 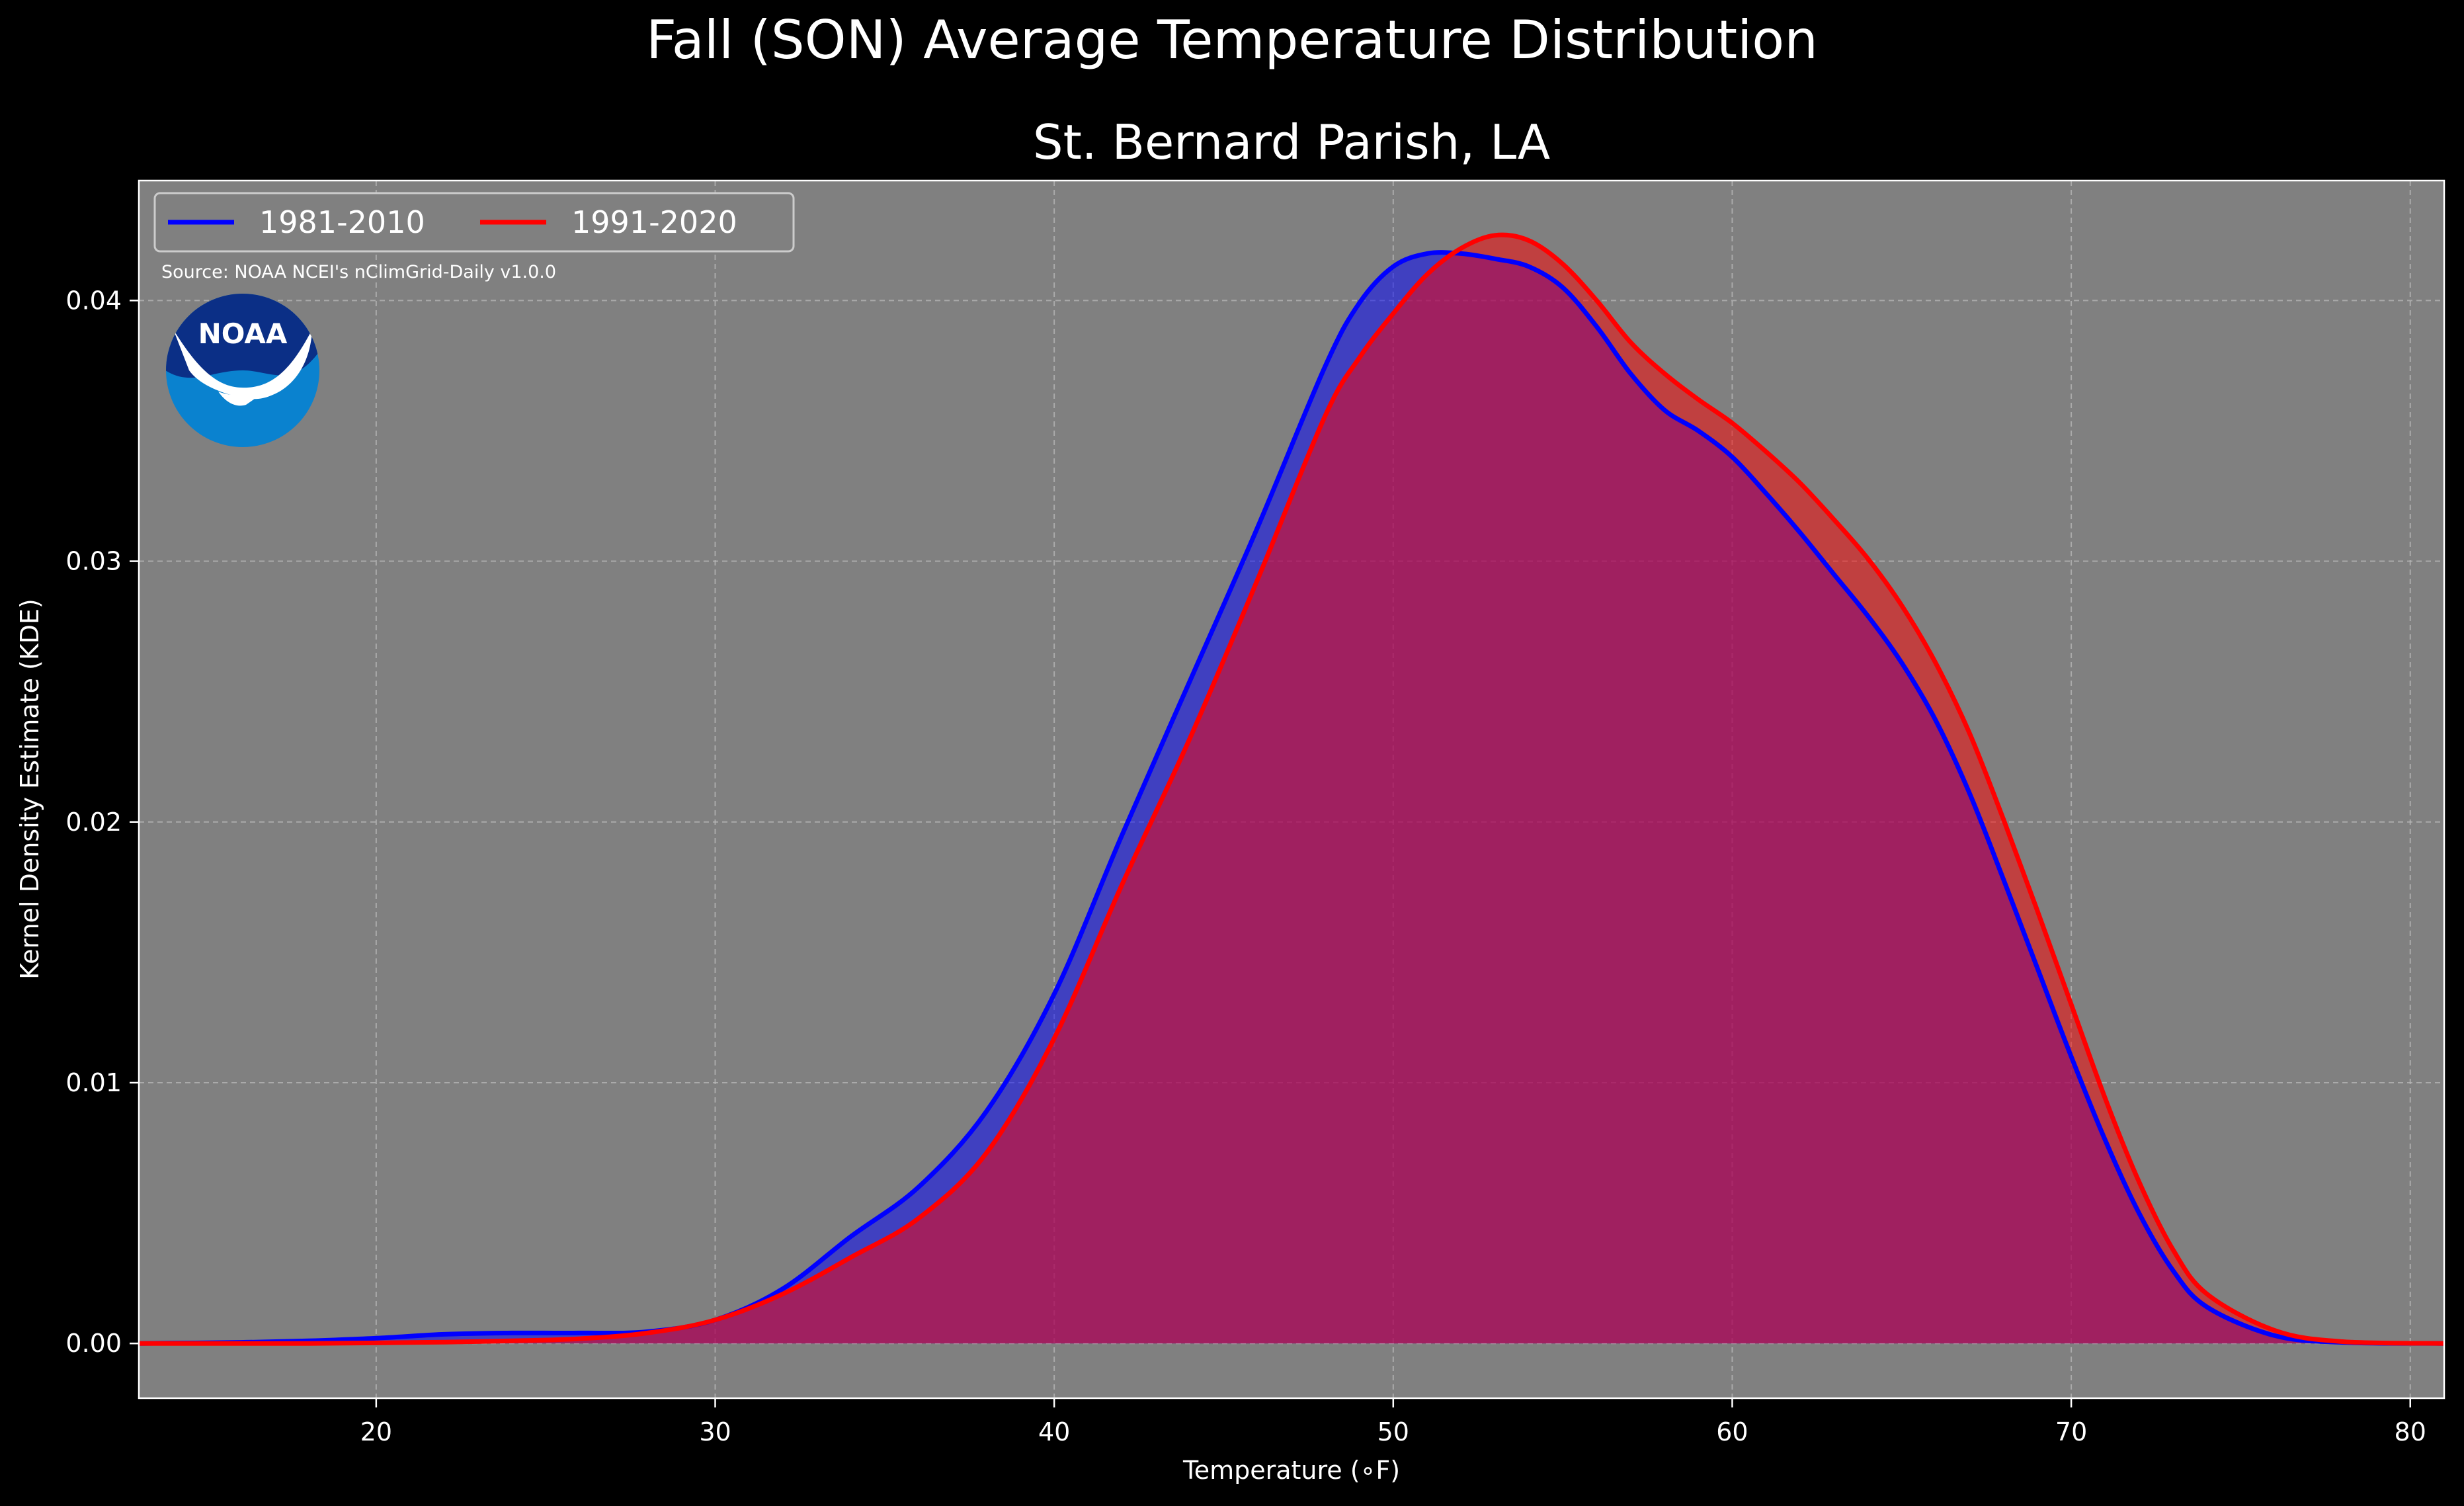 What do you see at coordinates (243, 333) in the screenshot?
I see `noaa-logo-text: NOAA` at bounding box center [243, 333].